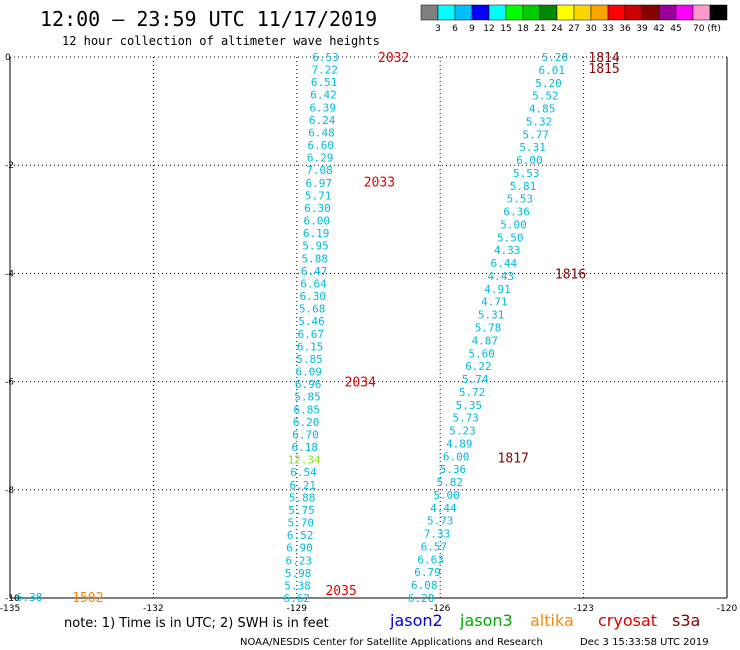 Image resolution: width=740 pixels, height=650 pixels. Describe the element at coordinates (427, 572) in the screenshot. I see `swh-value-track-b: 6.79` at that location.